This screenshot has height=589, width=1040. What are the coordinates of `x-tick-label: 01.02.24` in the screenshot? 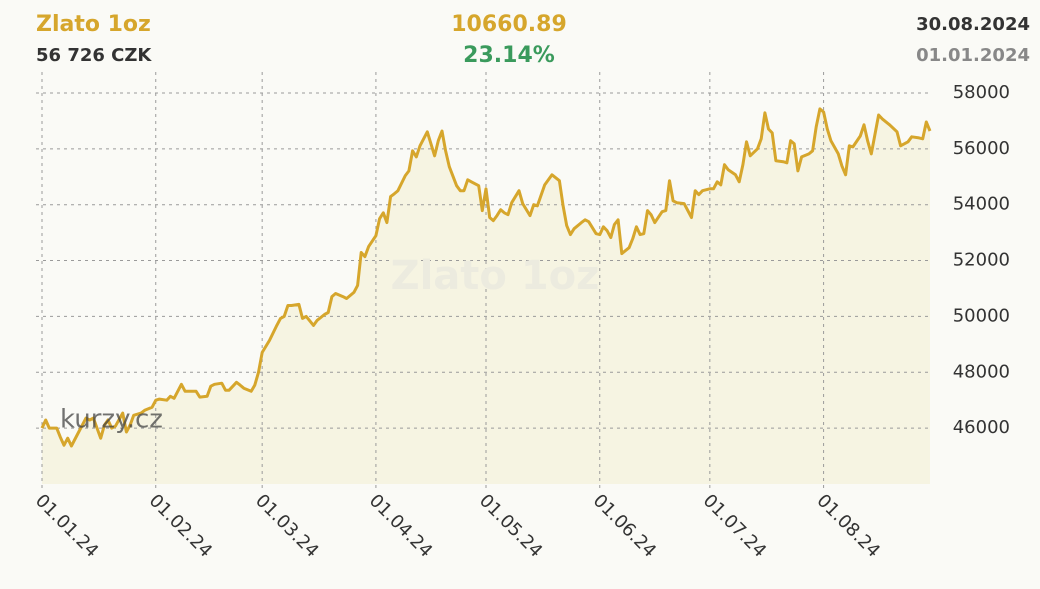 It's located at (181, 526).